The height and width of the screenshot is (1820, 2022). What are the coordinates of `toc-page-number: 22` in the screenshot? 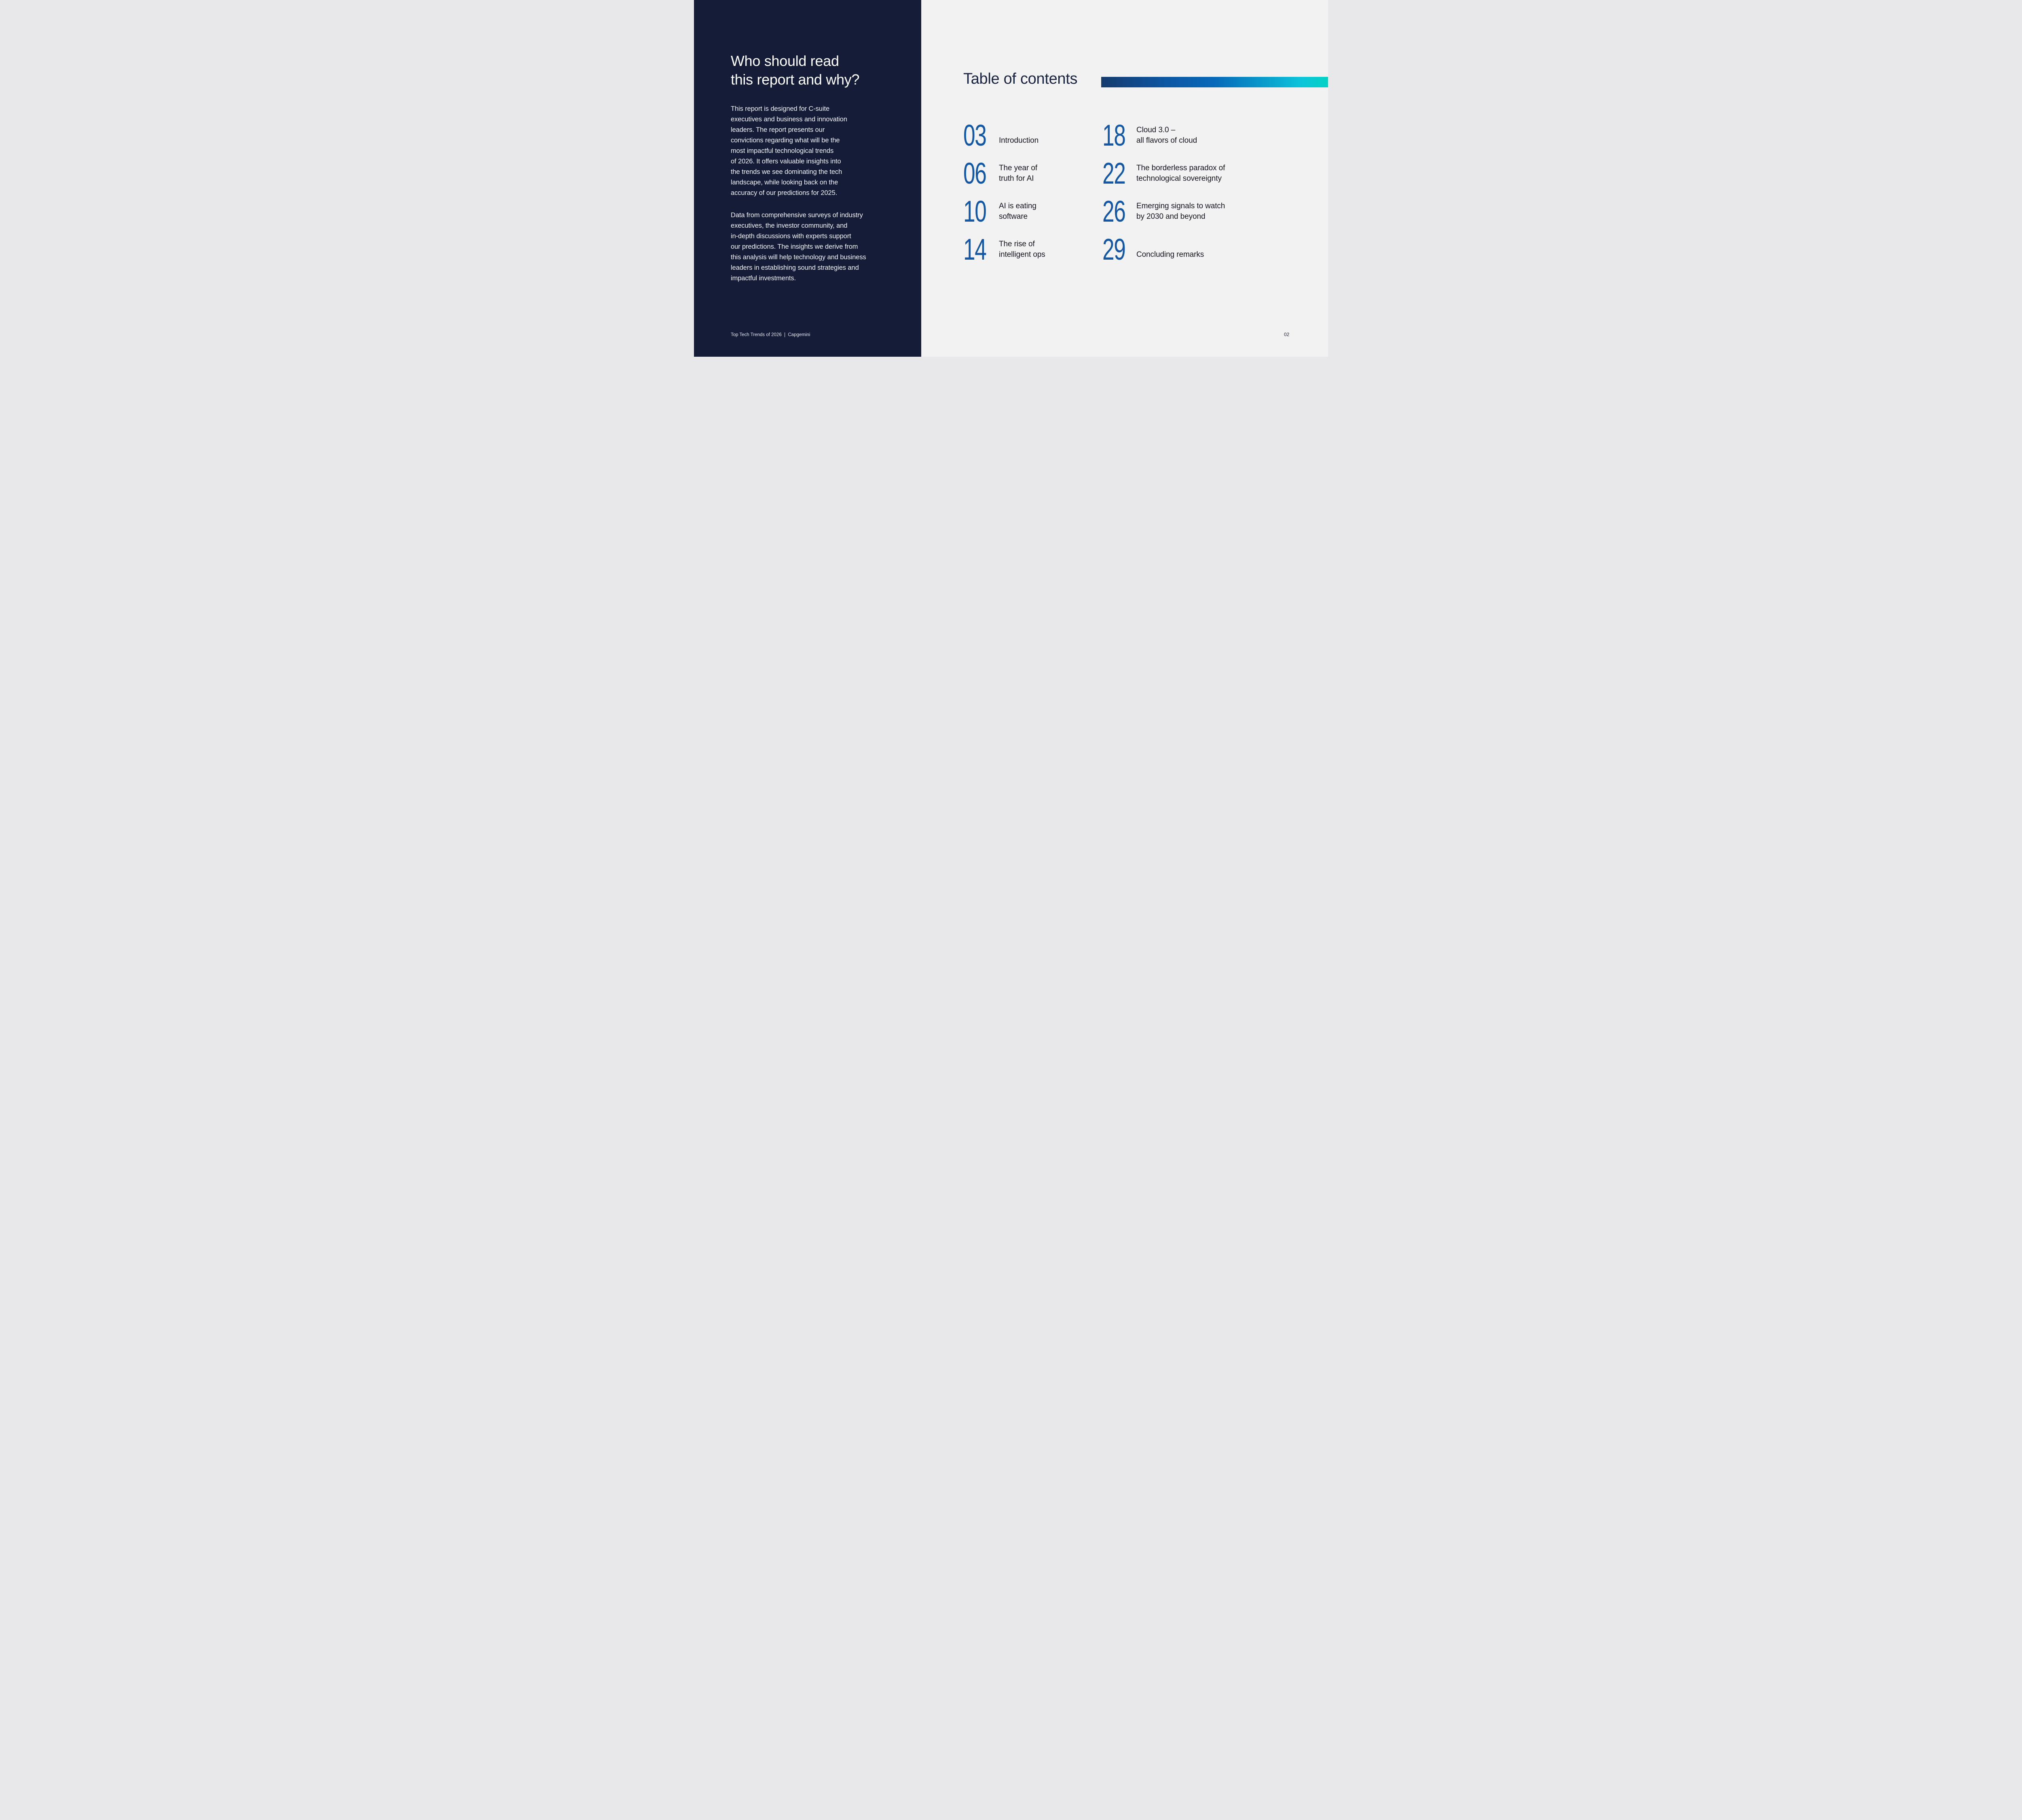 It's located at (1114, 173).